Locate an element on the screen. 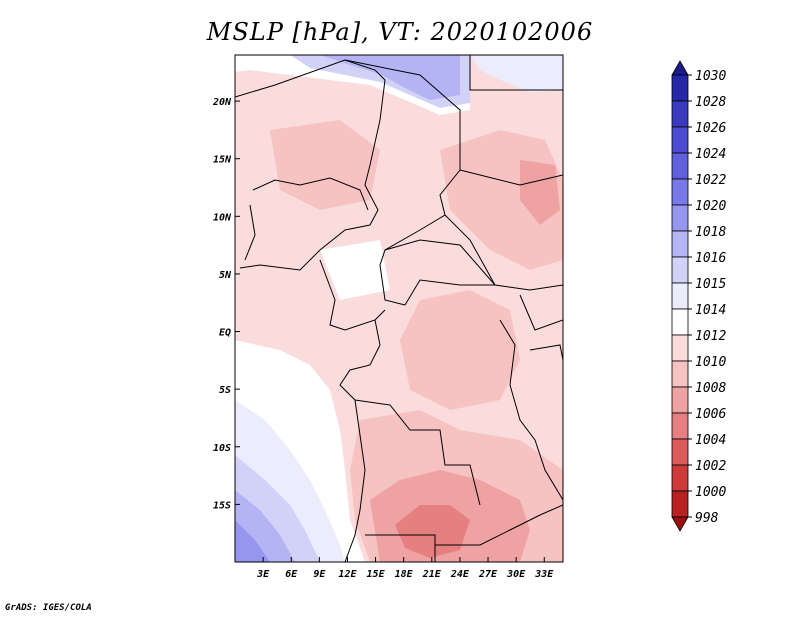  lon-tick-label: 27E is located at coordinates (488, 574).